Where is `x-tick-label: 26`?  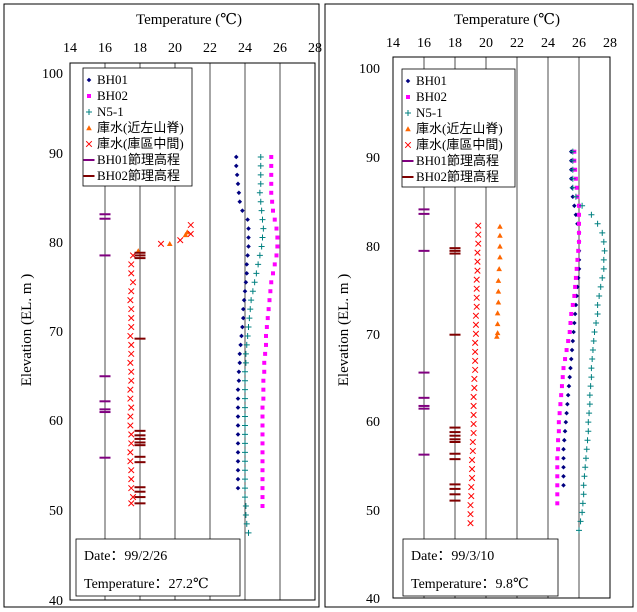
x-tick-label: 26 is located at coordinates (280, 48).